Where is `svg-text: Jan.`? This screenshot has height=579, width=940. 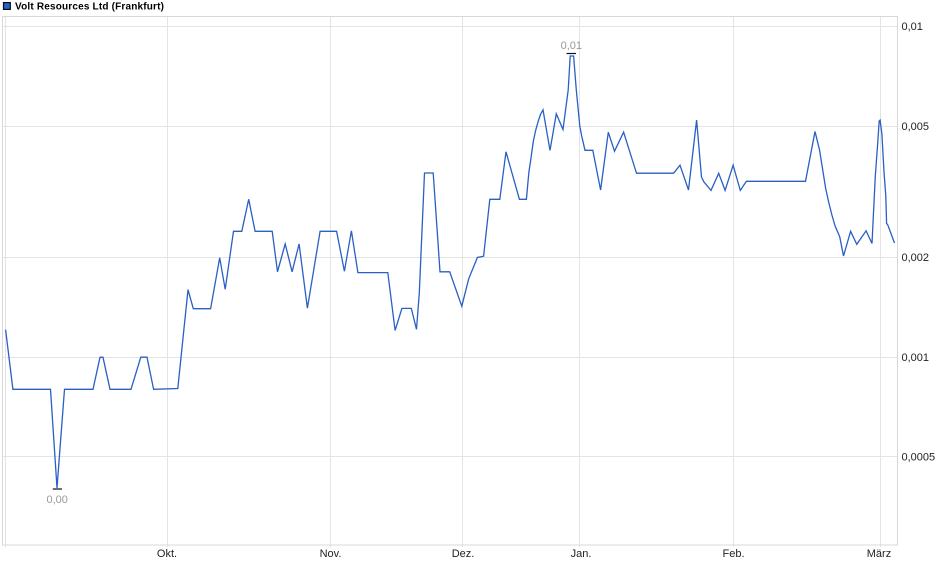
svg-text: Jan. is located at coordinates (581, 554).